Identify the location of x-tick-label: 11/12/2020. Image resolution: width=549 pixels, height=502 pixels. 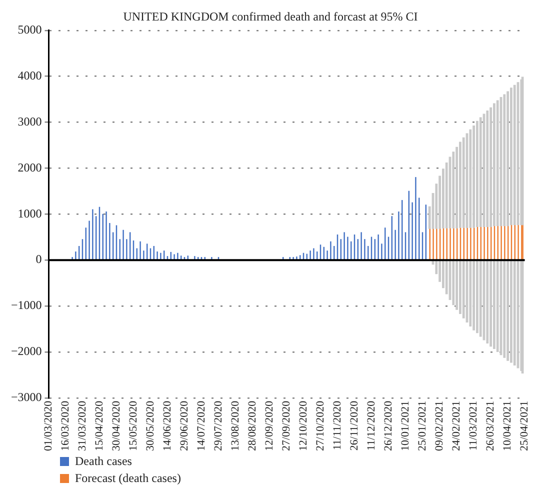
(372, 425).